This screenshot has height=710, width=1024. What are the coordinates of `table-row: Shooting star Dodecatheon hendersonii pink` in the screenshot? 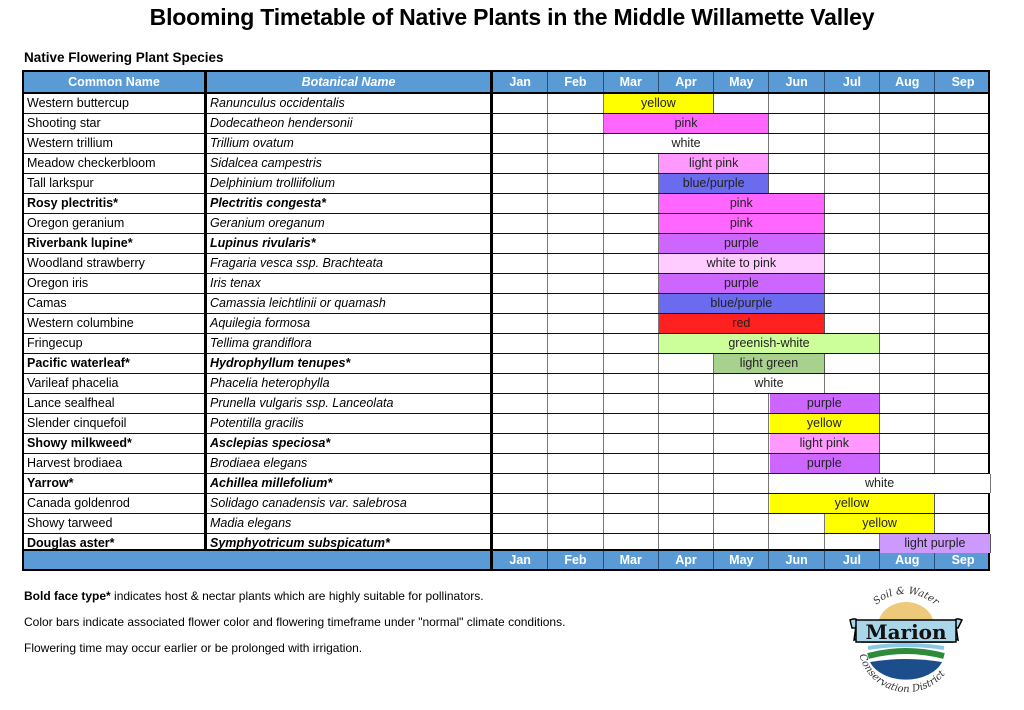 It's located at (506, 124).